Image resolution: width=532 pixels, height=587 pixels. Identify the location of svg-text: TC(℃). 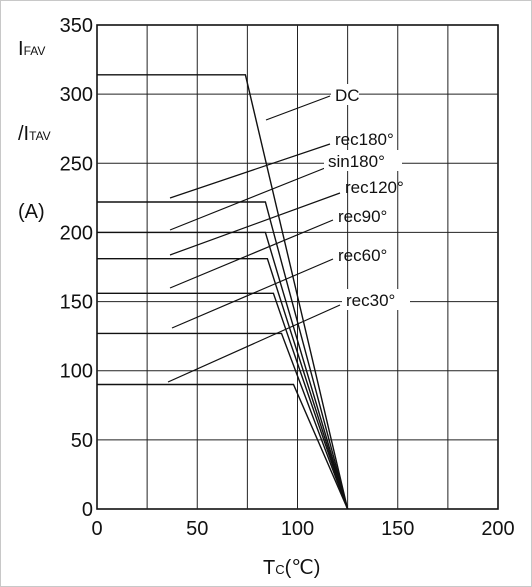
(291, 568).